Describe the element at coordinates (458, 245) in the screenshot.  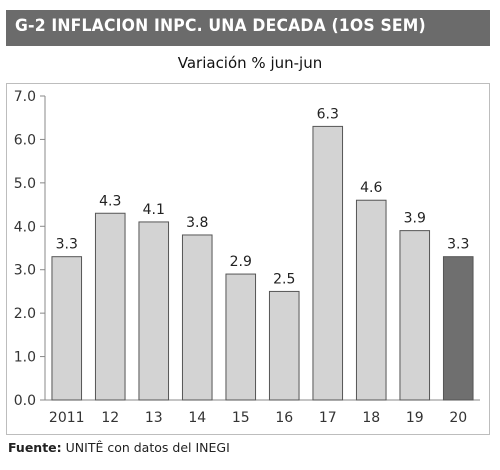
I see `data-label-20: 3.3` at that location.